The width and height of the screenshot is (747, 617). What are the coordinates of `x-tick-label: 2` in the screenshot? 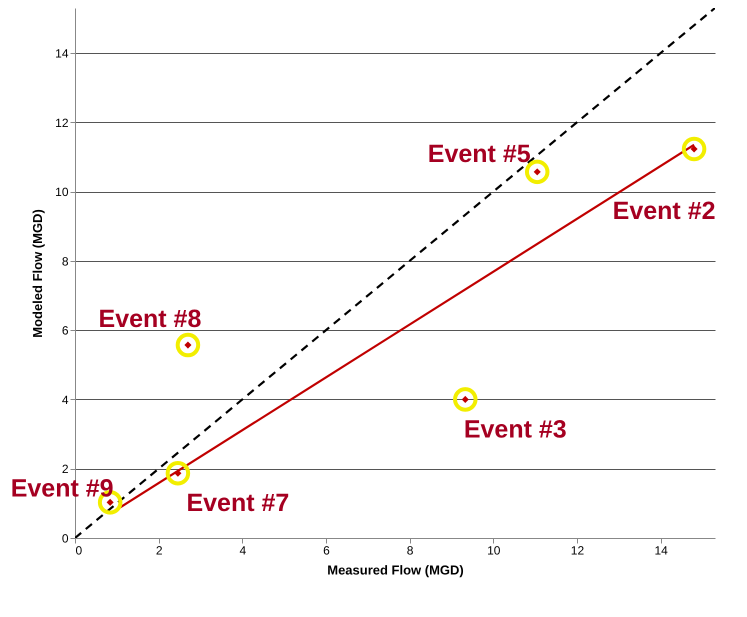 It's located at (159, 551).